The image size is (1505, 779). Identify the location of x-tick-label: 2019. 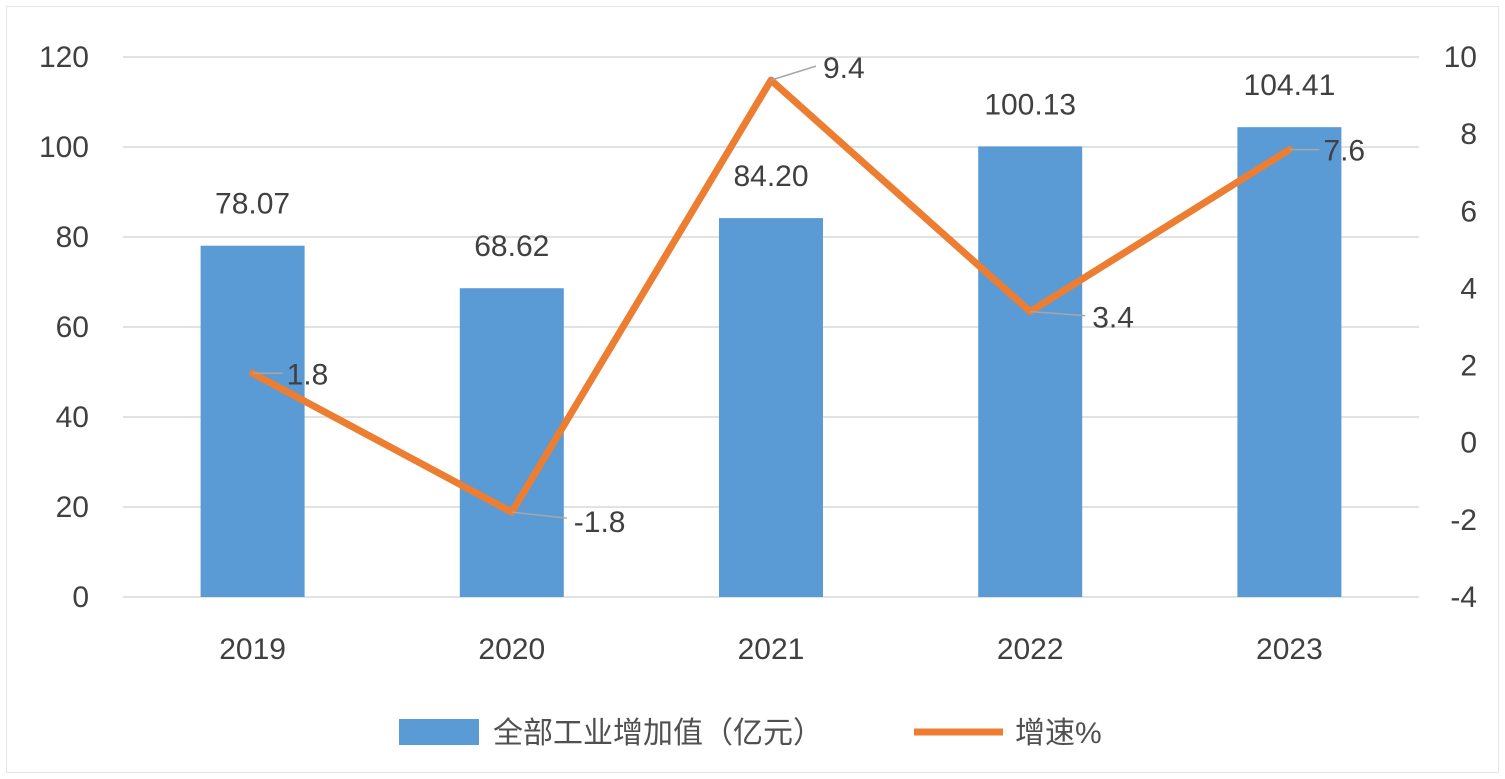
(252, 649).